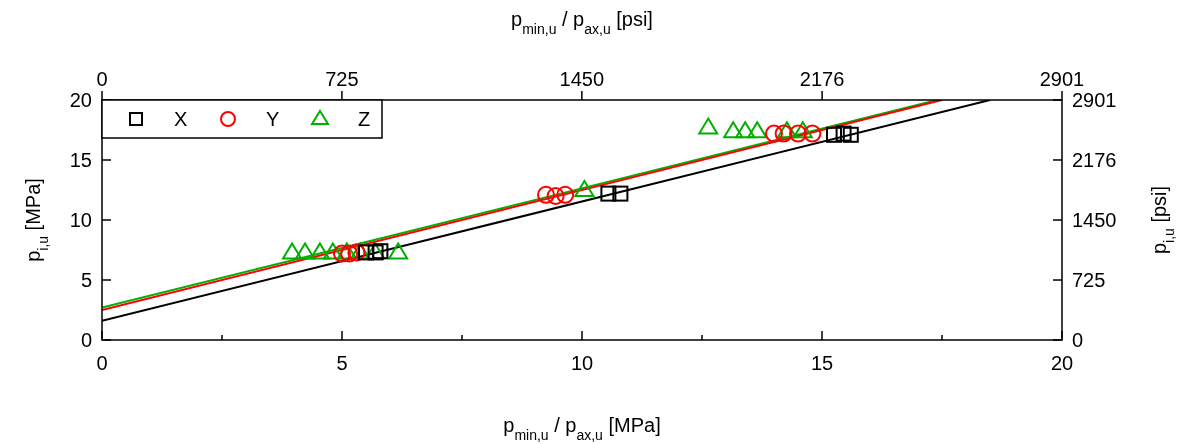  What do you see at coordinates (582, 363) in the screenshot?
I see `x-tick-label: 10` at bounding box center [582, 363].